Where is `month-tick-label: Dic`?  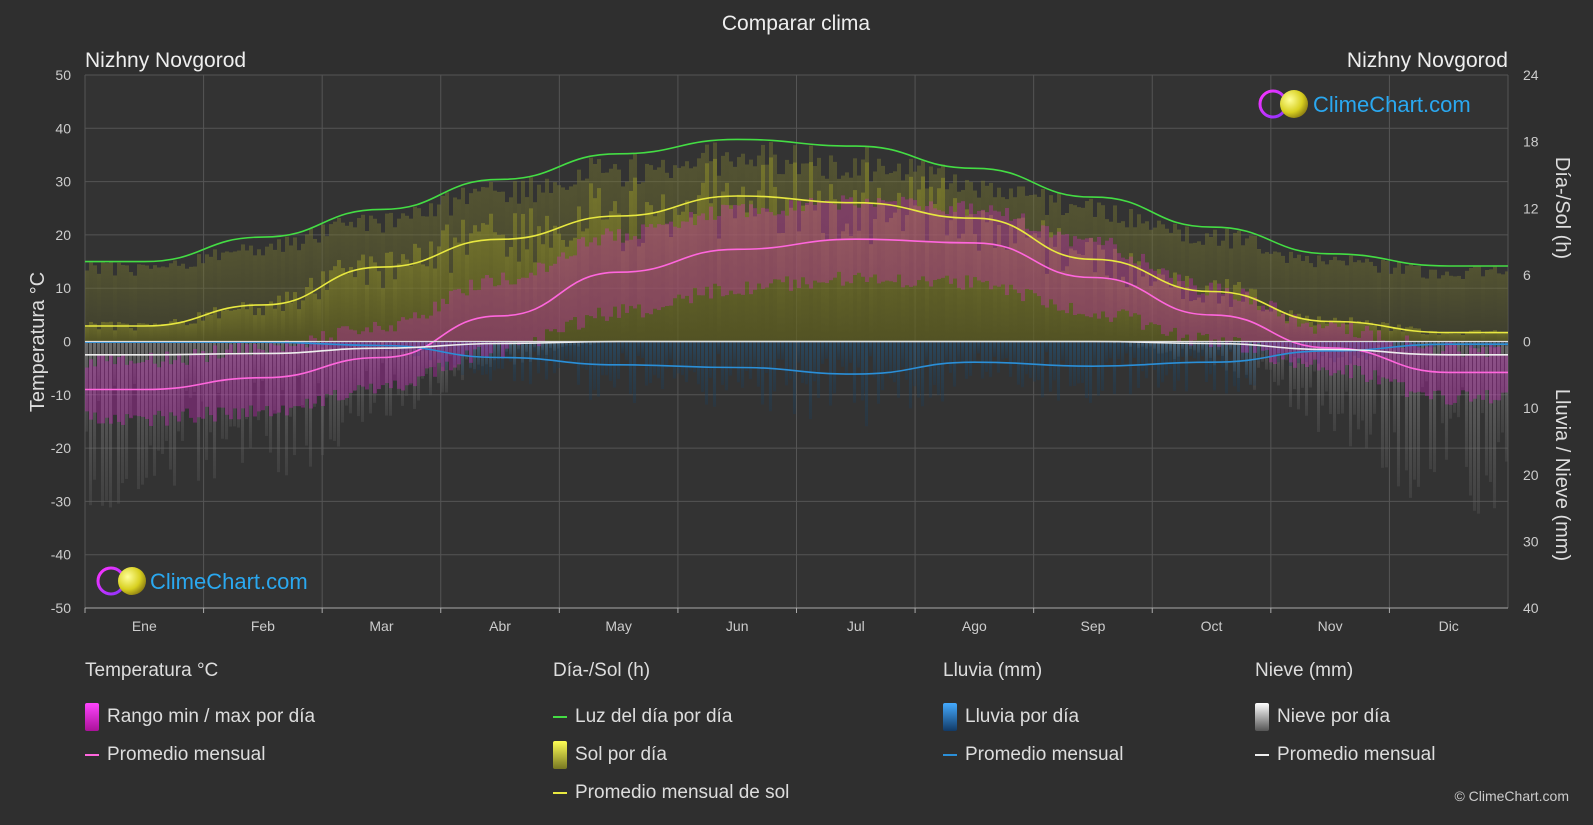 month-tick-label: Dic is located at coordinates (1449, 626).